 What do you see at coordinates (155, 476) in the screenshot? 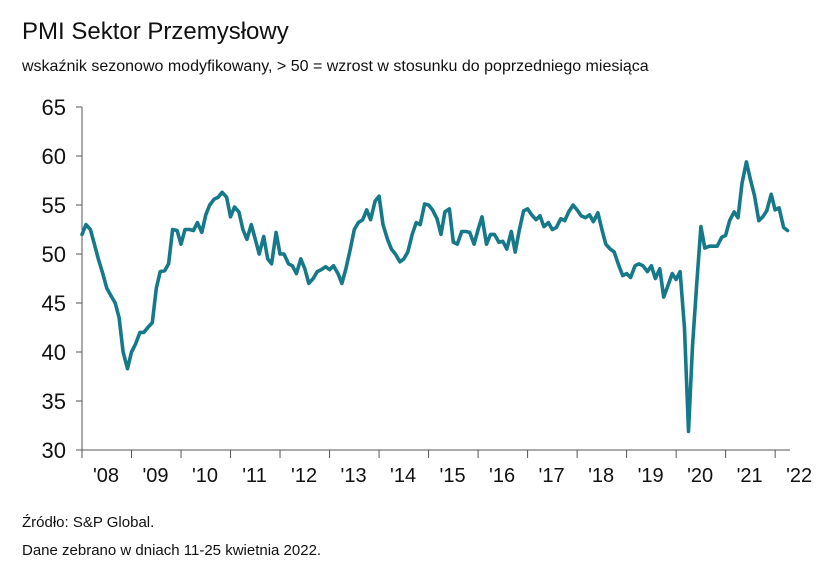
I see `x-tick-label: '09` at bounding box center [155, 476].